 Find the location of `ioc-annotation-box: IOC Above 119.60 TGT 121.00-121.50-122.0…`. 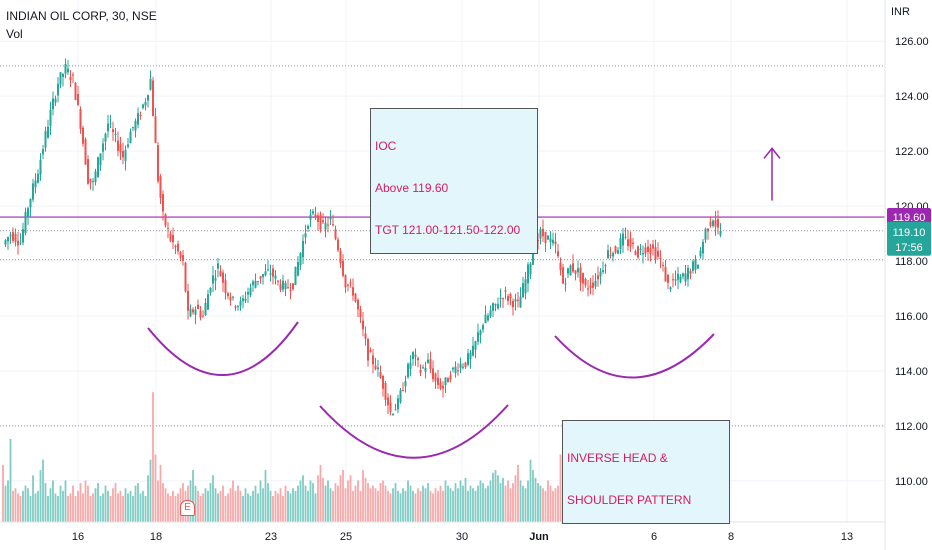

ioc-annotation-box: IOC Above 119.60 TGT 121.00-121.50-122.0… is located at coordinates (454, 181).